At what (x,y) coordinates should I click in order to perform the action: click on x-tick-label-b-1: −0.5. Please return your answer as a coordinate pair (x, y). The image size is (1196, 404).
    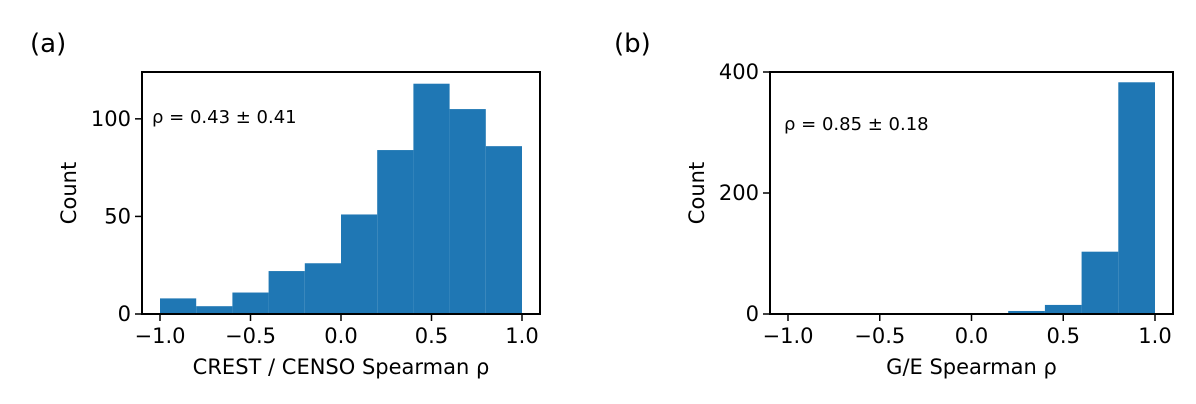
    Looking at the image, I should click on (879, 336).